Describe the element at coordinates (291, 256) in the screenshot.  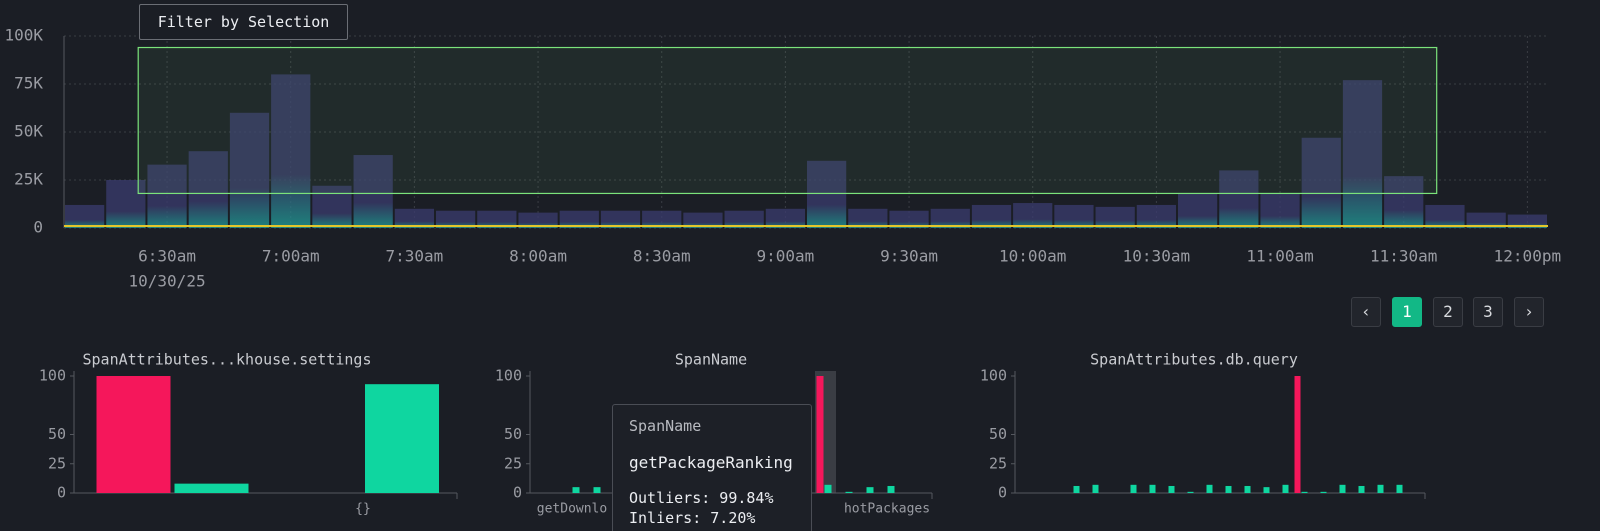
I see `x-tick-label: 7:00am` at that location.